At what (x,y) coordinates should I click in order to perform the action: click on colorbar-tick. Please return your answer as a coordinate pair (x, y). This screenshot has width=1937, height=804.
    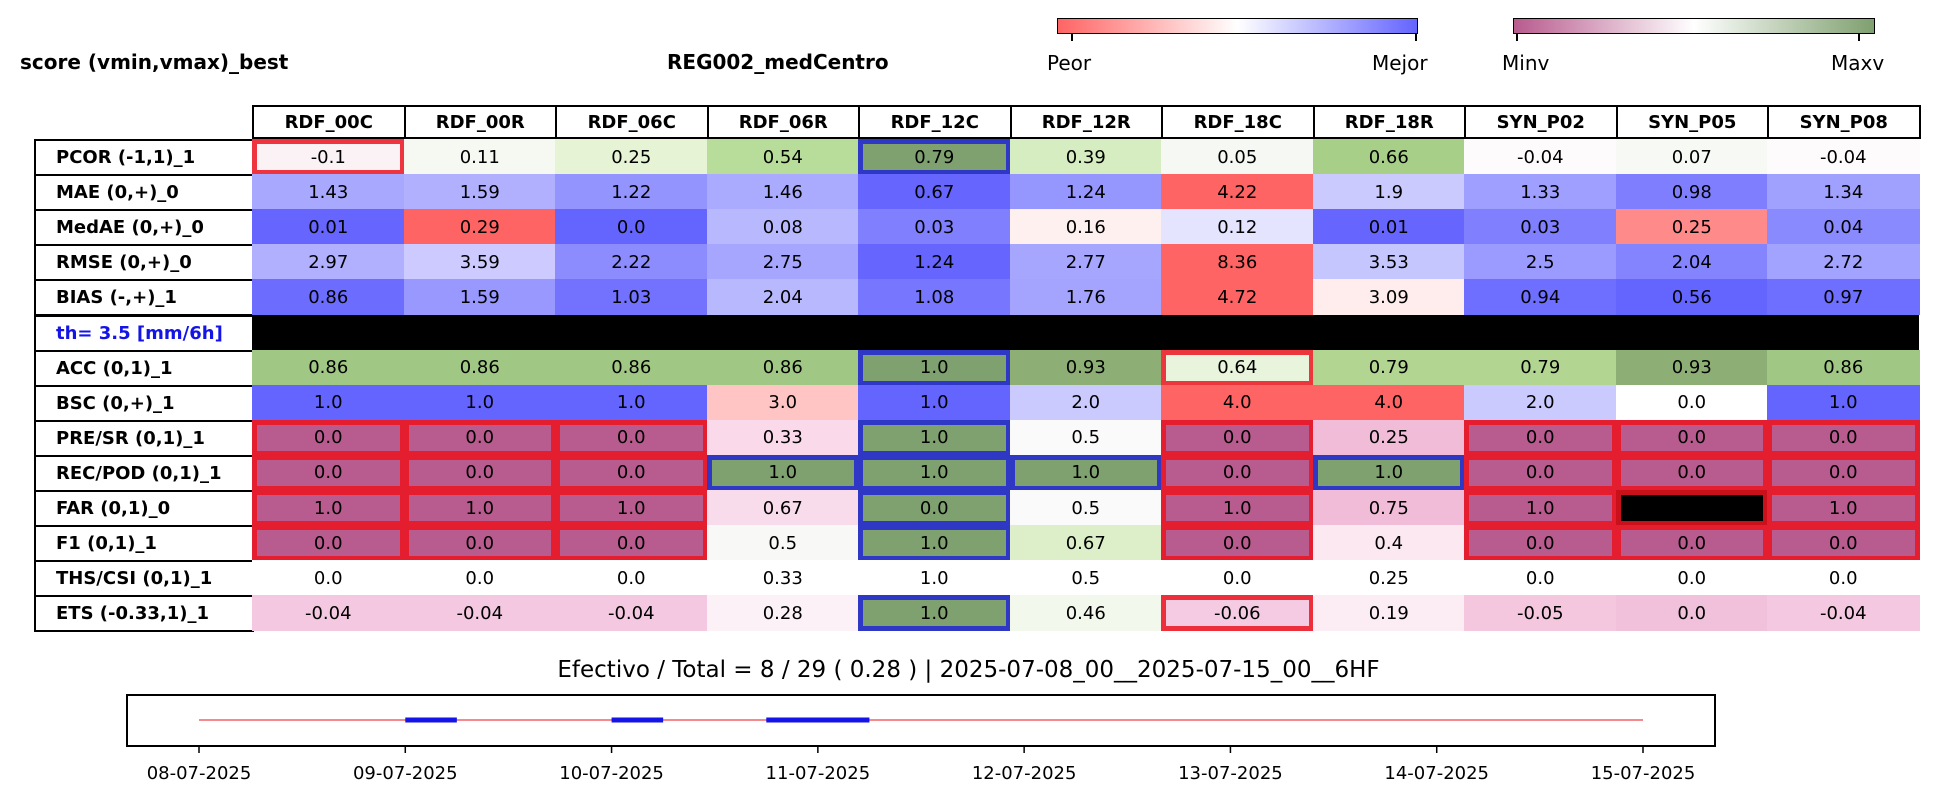
    Looking at the image, I should click on (1517, 37).